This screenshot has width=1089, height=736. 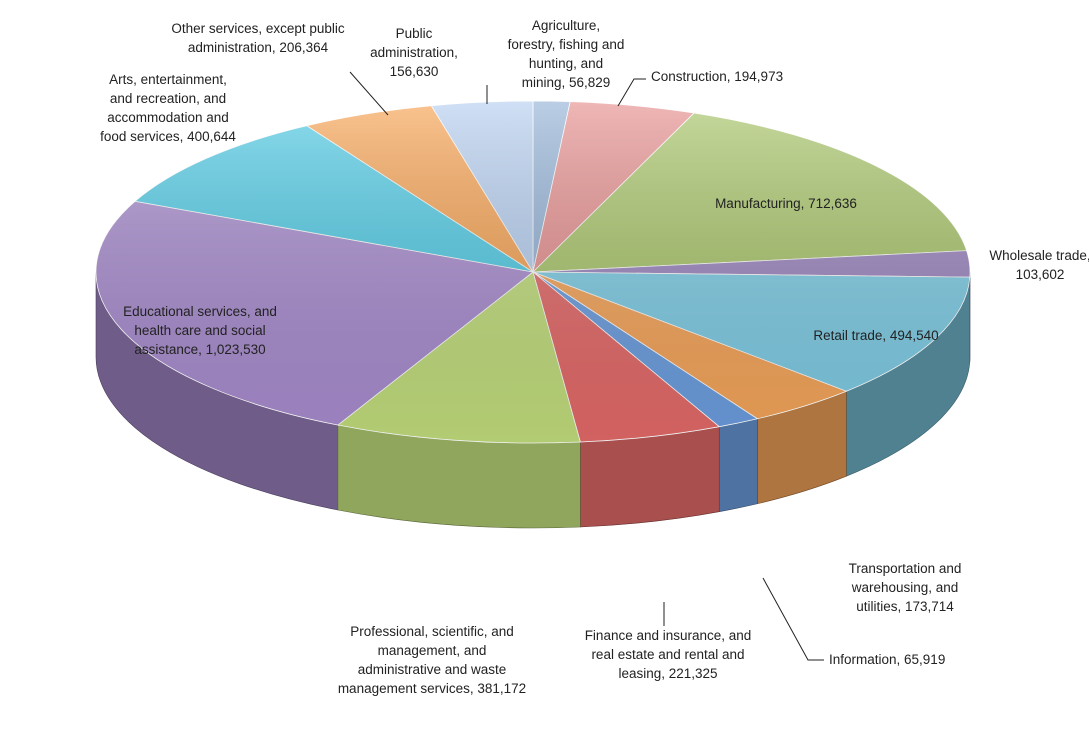 What do you see at coordinates (631, 92) in the screenshot?
I see `leader-line-construction` at bounding box center [631, 92].